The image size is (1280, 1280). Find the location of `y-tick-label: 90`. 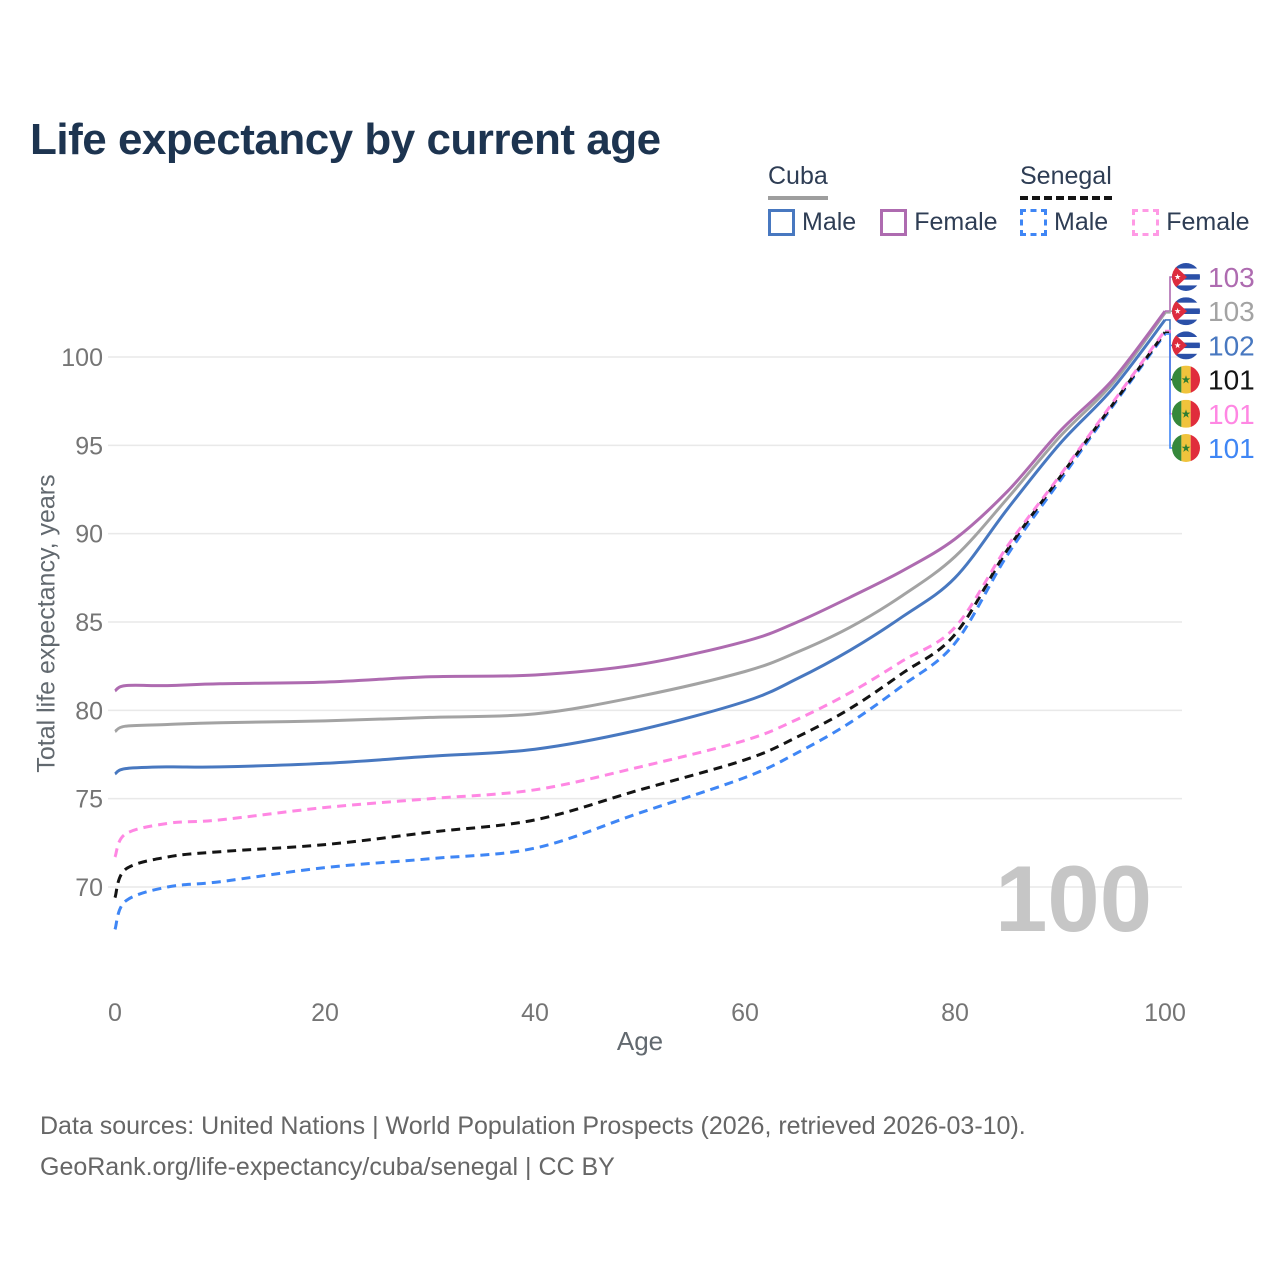

y-tick-label: 90 is located at coordinates (89, 535).